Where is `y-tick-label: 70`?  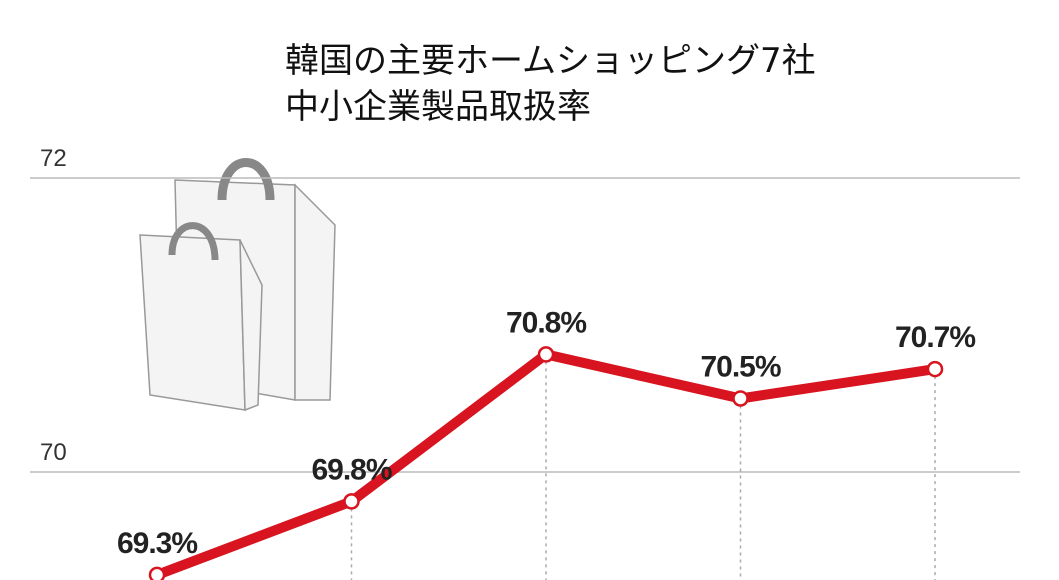 y-tick-label: 70 is located at coordinates (53, 452).